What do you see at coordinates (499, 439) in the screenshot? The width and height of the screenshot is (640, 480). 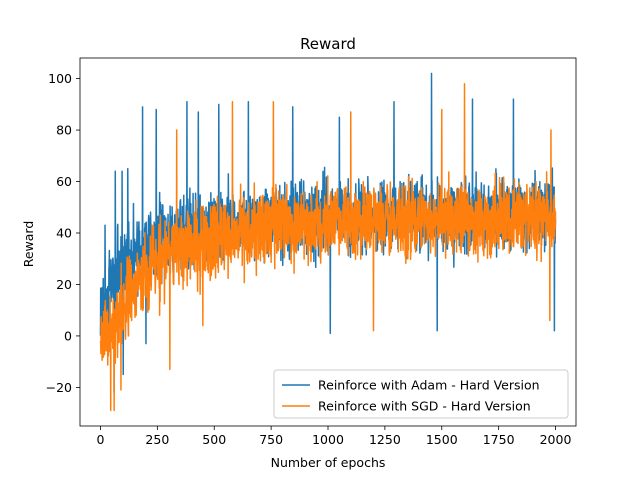 I see `x-tick-label: 1750` at bounding box center [499, 439].